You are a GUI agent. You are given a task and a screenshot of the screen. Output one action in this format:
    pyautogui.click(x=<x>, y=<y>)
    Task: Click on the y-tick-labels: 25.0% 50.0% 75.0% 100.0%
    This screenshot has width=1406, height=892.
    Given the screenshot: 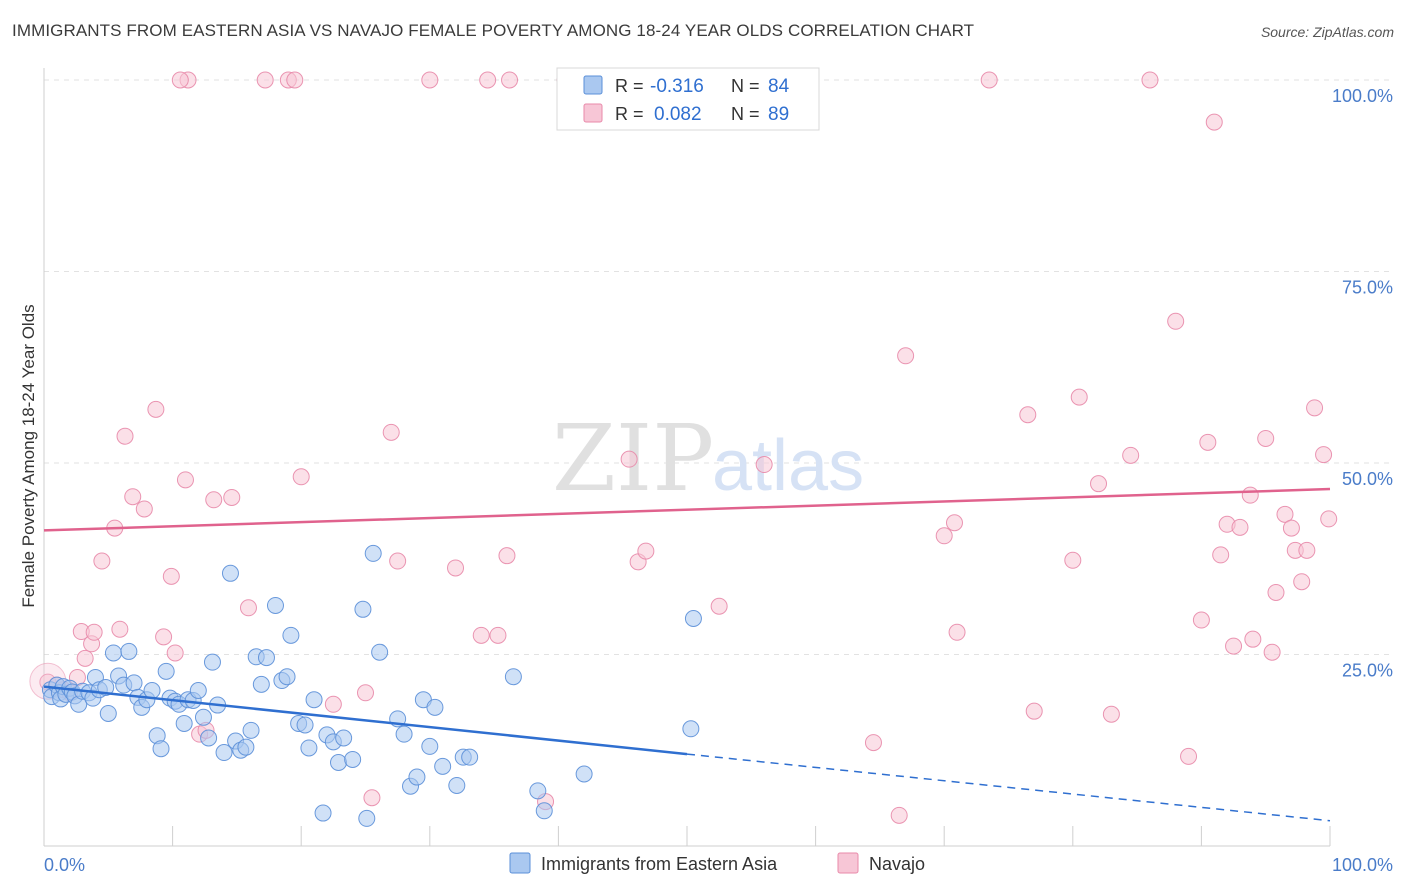 What is the action you would take?
    pyautogui.click(x=1362, y=383)
    